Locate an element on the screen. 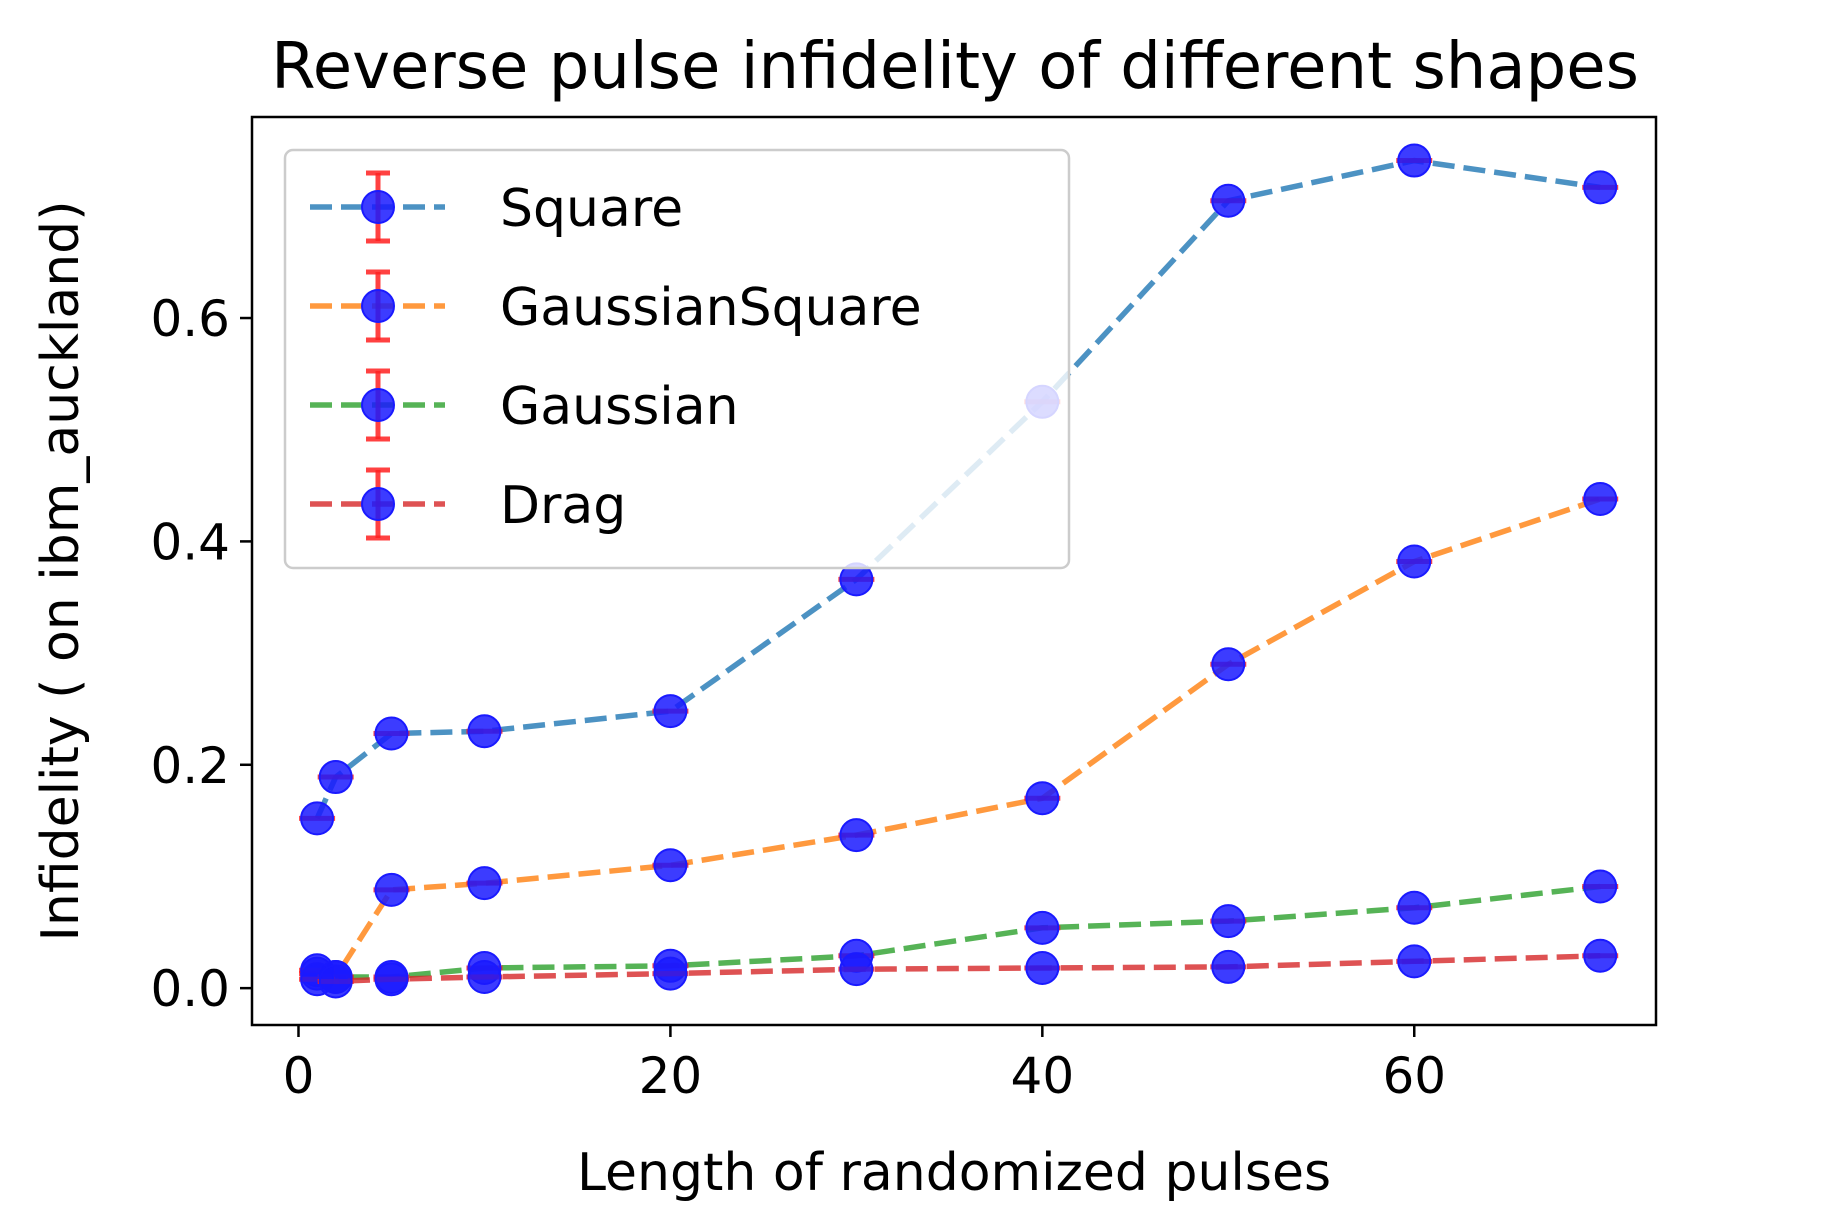 The height and width of the screenshot is (1229, 1832). legend-label: Square is located at coordinates (591, 209).